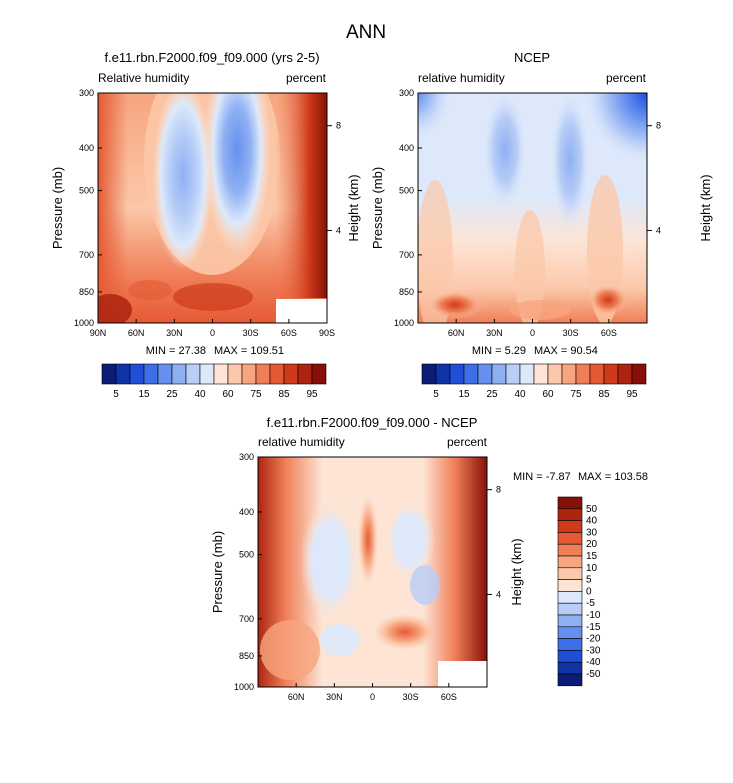  Describe the element at coordinates (98, 333) in the screenshot. I see `x-tick-label: 90N` at that location.